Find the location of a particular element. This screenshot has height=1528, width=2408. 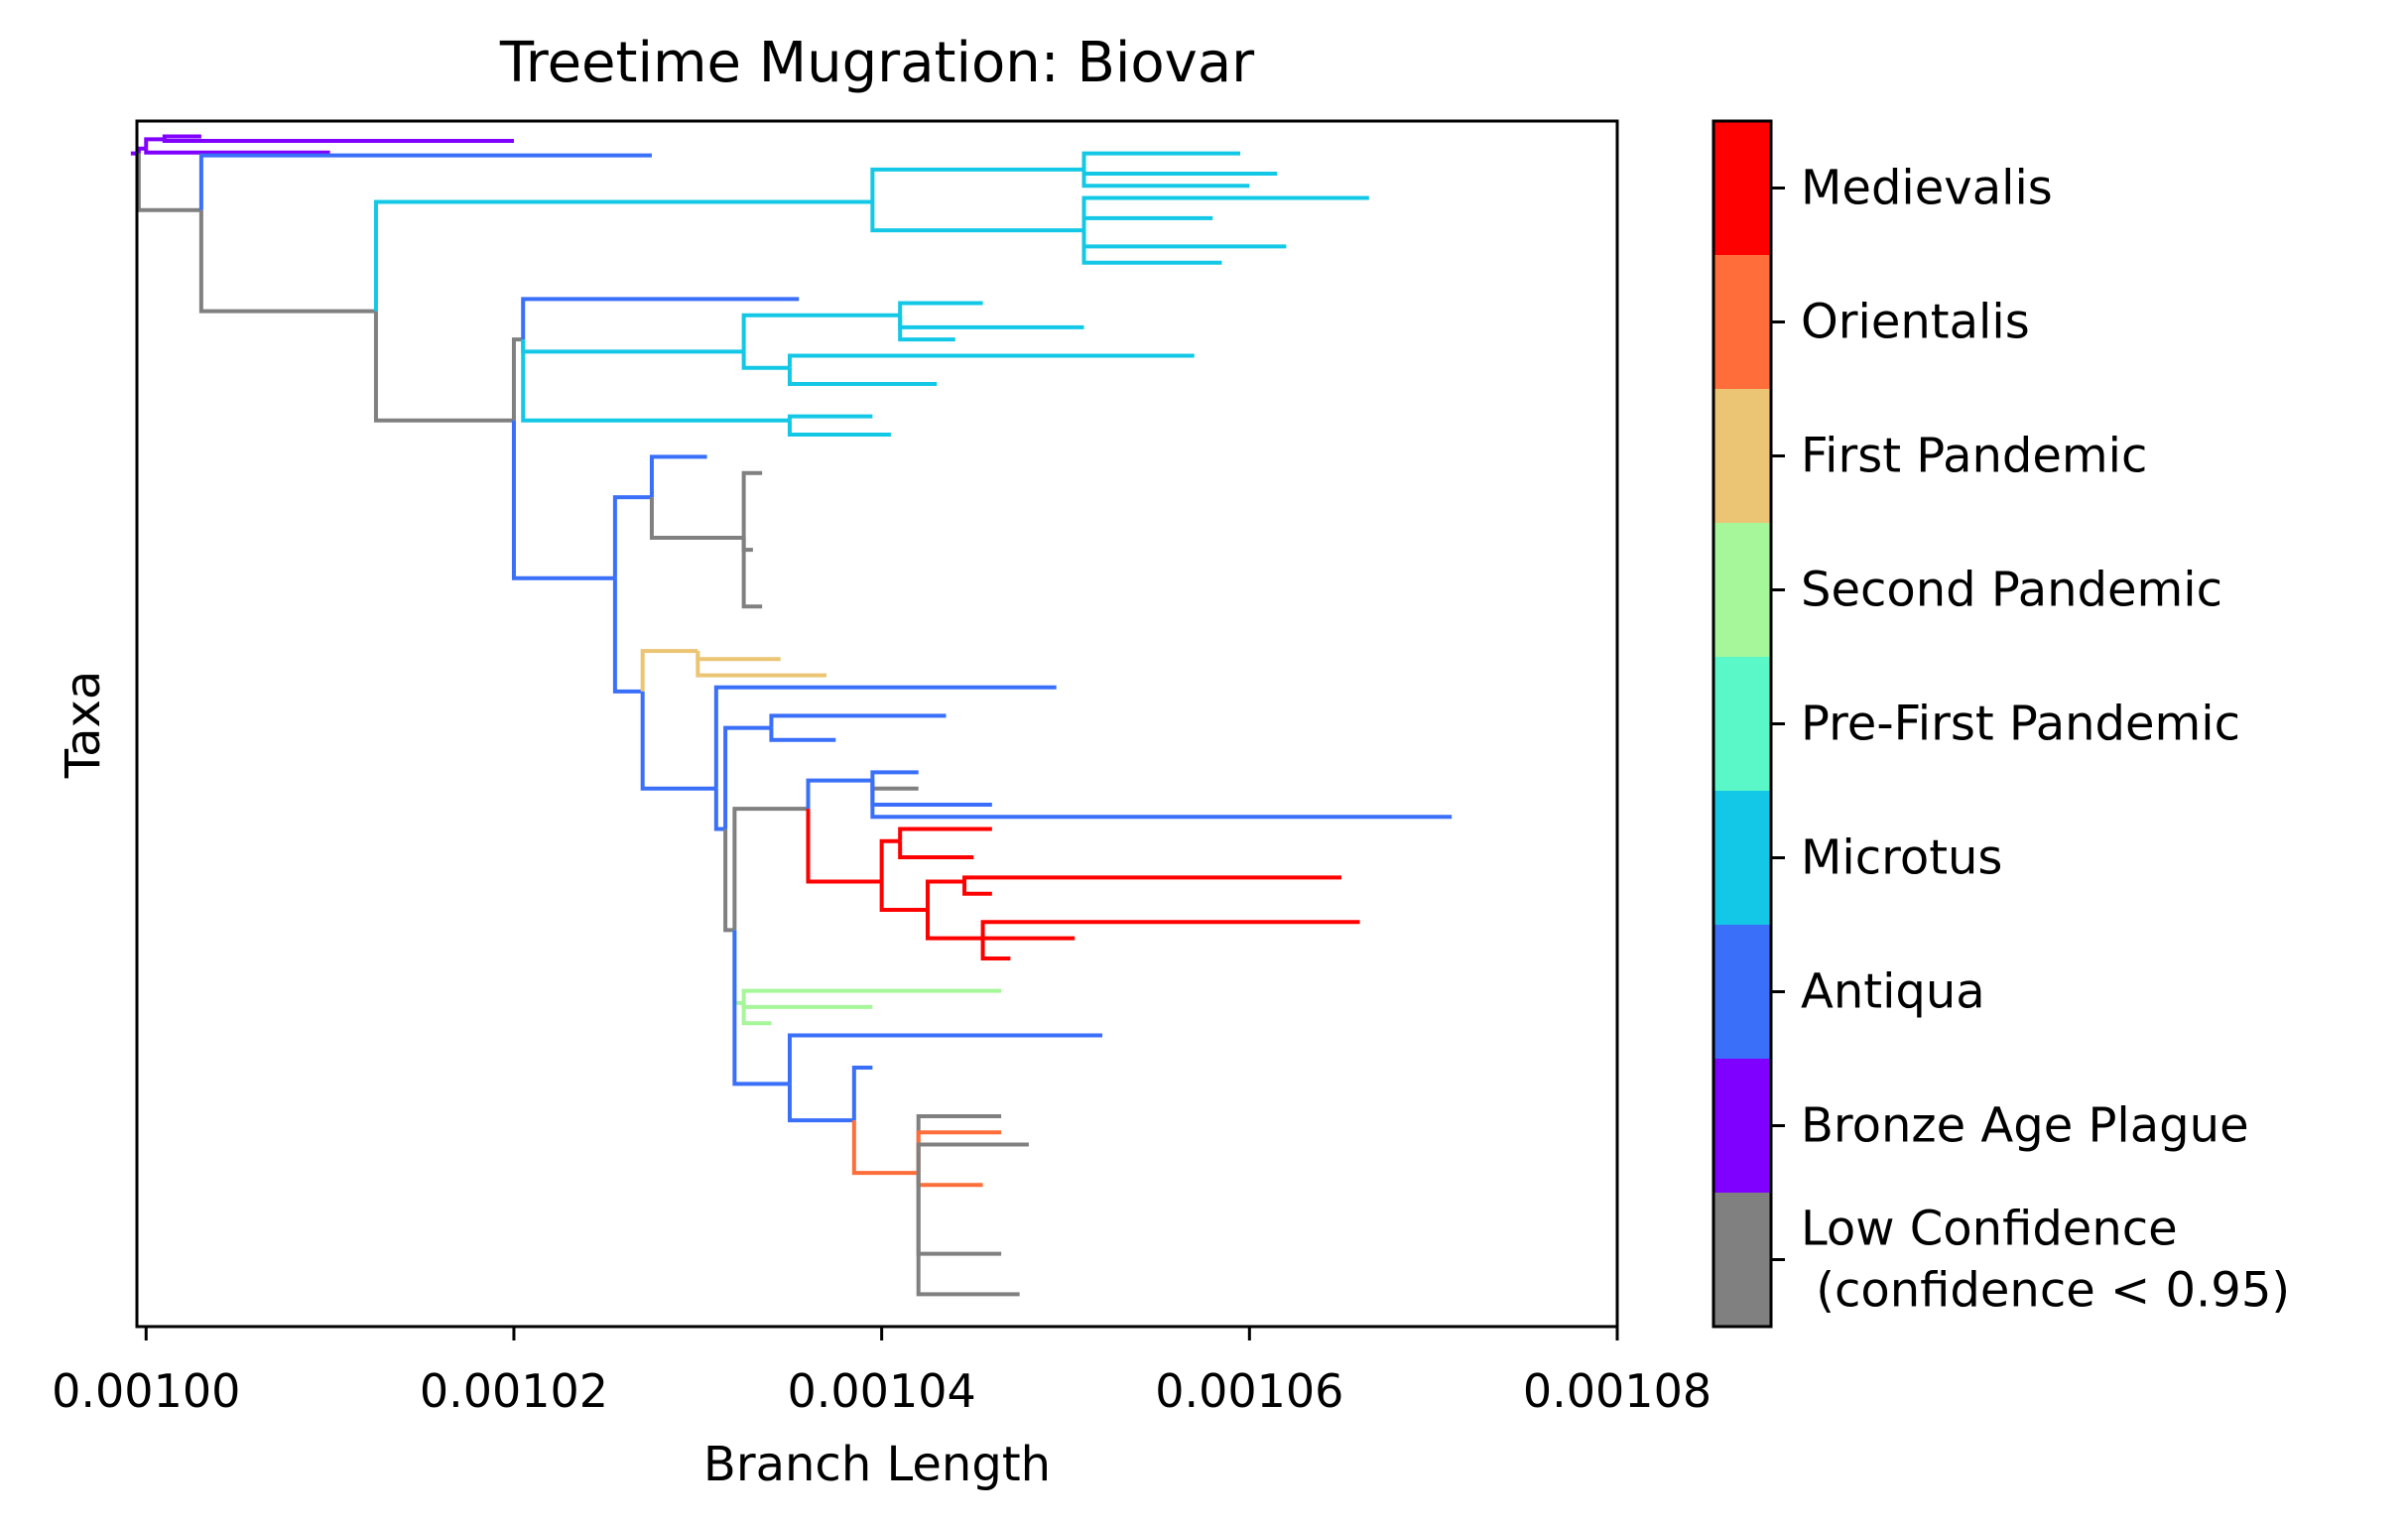

x-tick-label-1: 0.00102 is located at coordinates (514, 1391).